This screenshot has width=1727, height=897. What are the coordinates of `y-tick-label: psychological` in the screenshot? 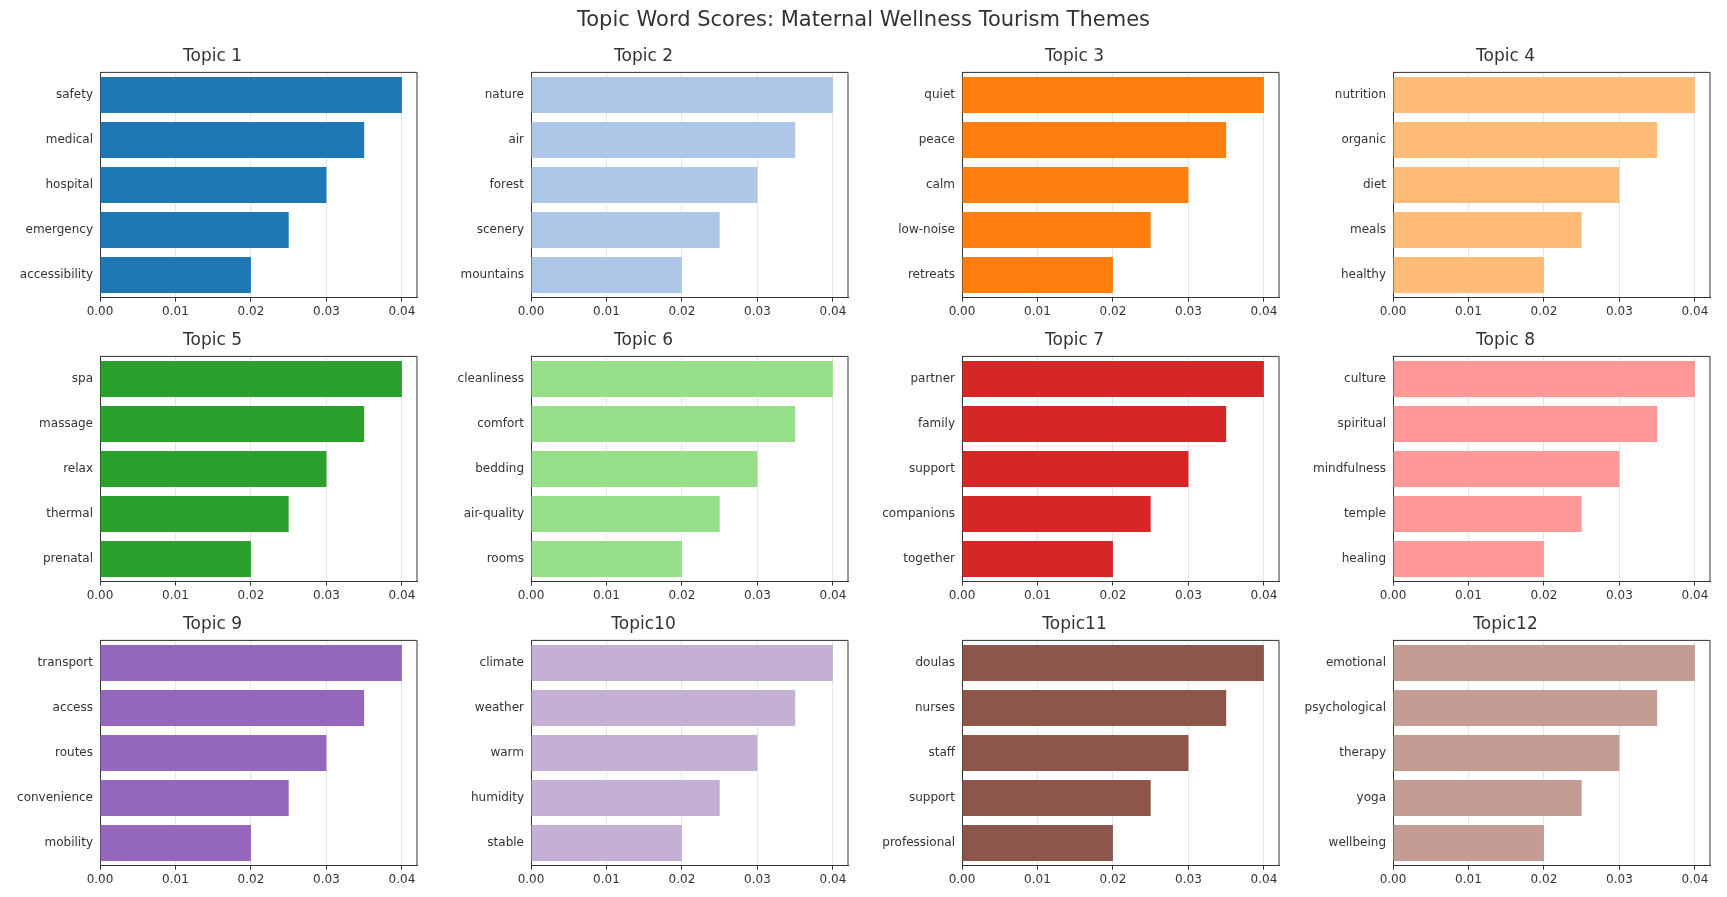 It's located at (1345, 707).